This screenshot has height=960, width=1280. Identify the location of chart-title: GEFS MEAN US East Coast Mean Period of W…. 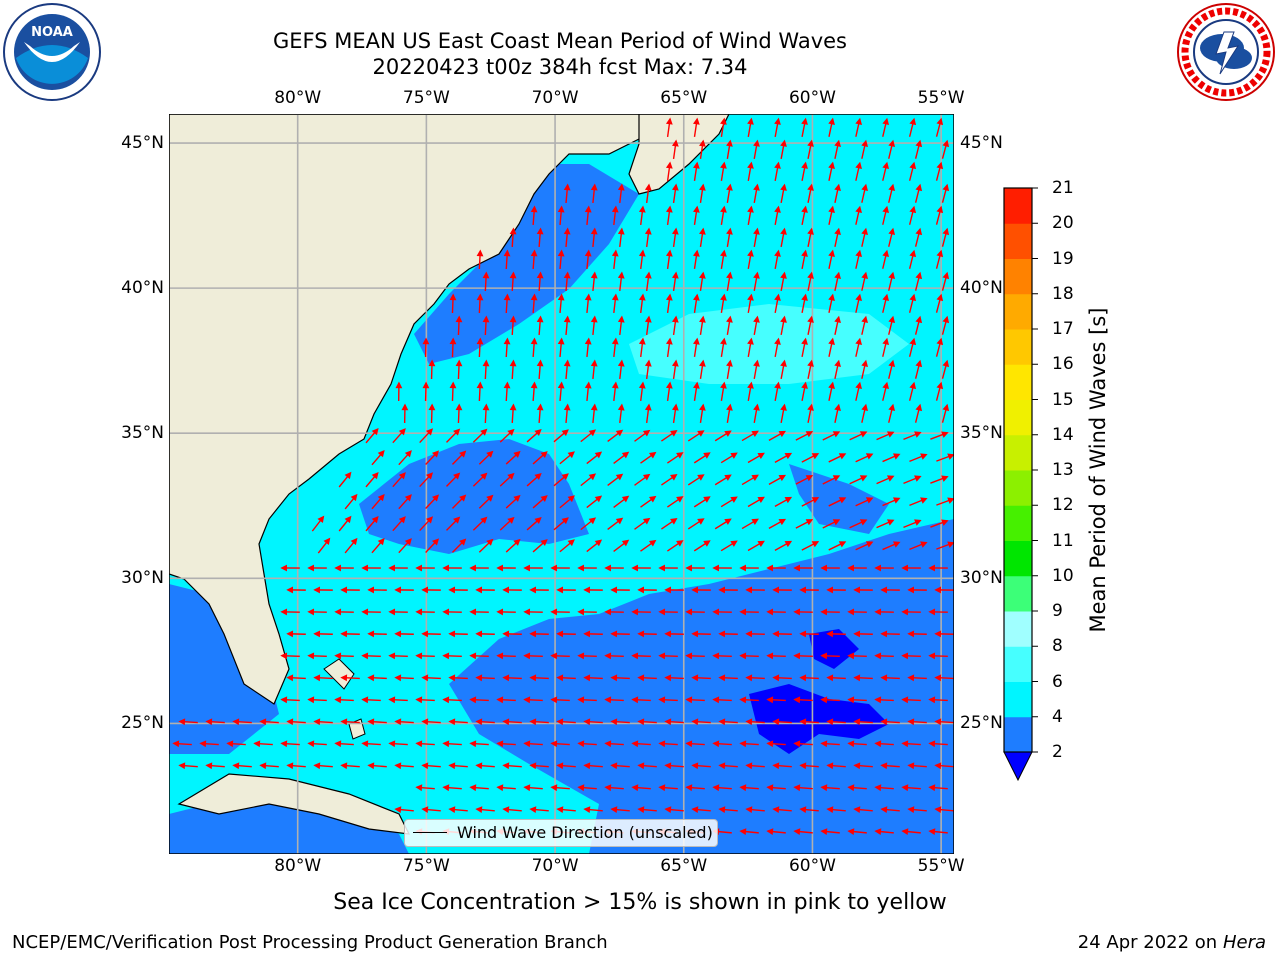
(560, 41).